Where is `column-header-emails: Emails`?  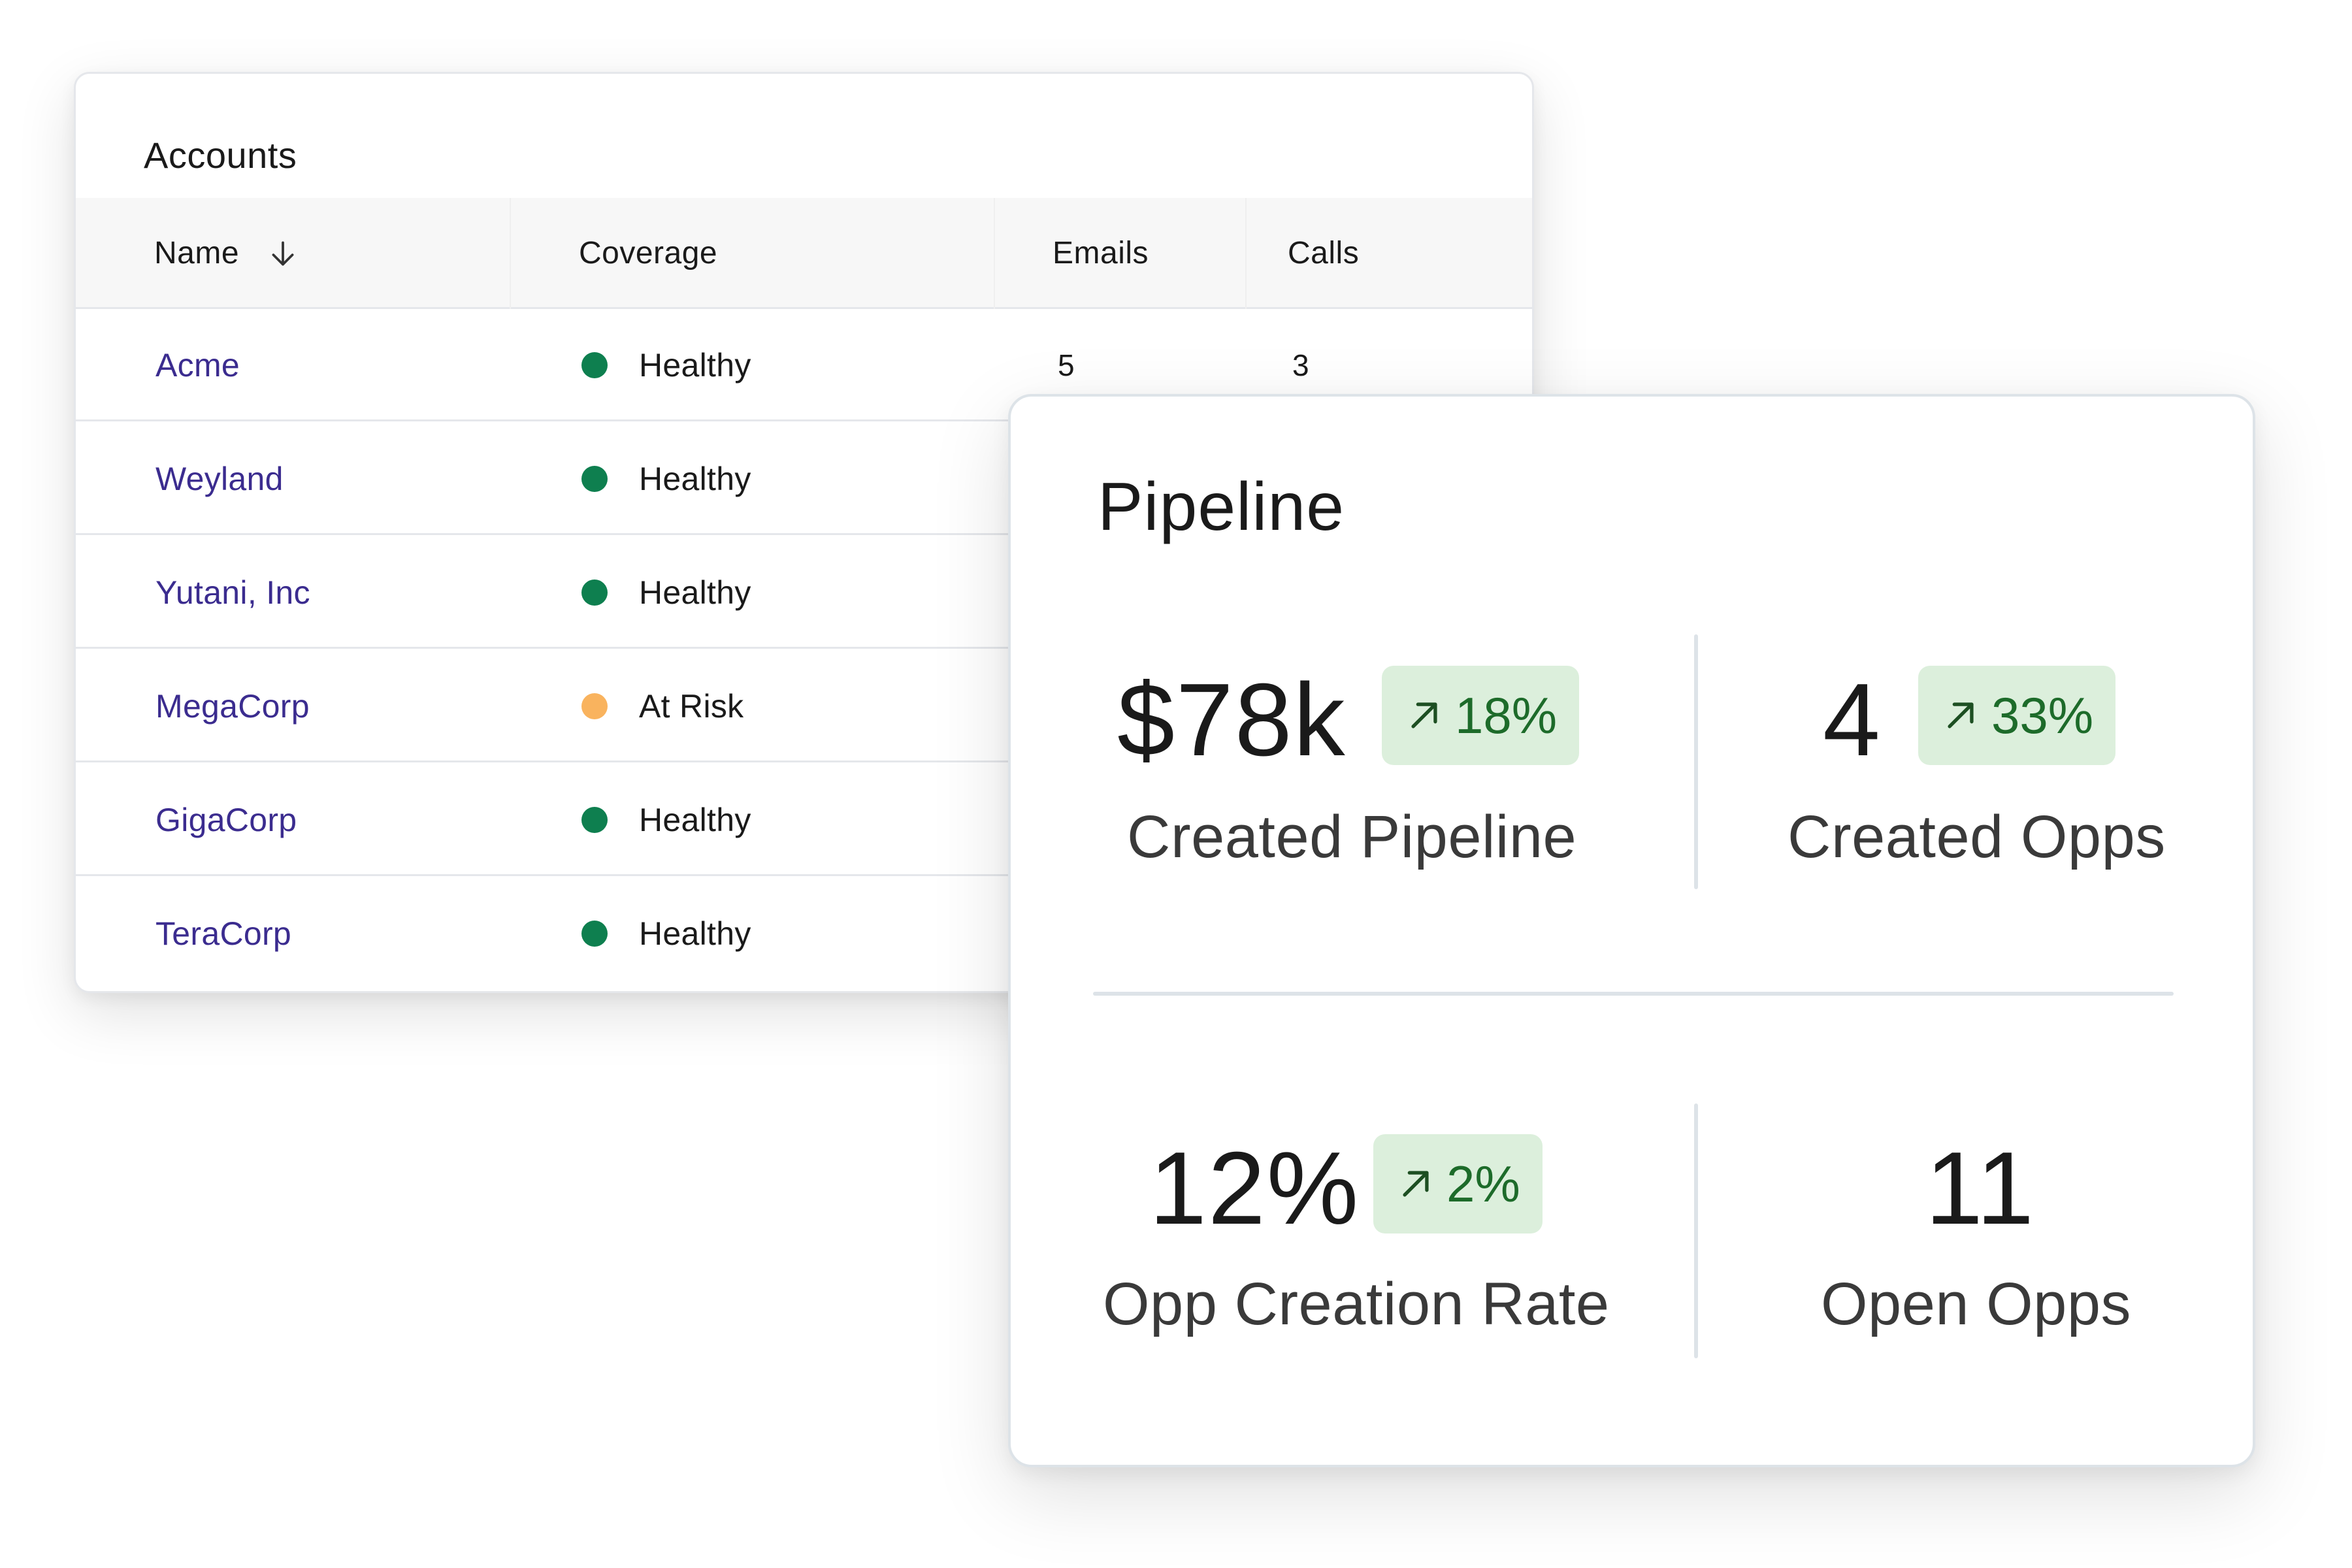
column-header-emails: Emails is located at coordinates (1101, 253).